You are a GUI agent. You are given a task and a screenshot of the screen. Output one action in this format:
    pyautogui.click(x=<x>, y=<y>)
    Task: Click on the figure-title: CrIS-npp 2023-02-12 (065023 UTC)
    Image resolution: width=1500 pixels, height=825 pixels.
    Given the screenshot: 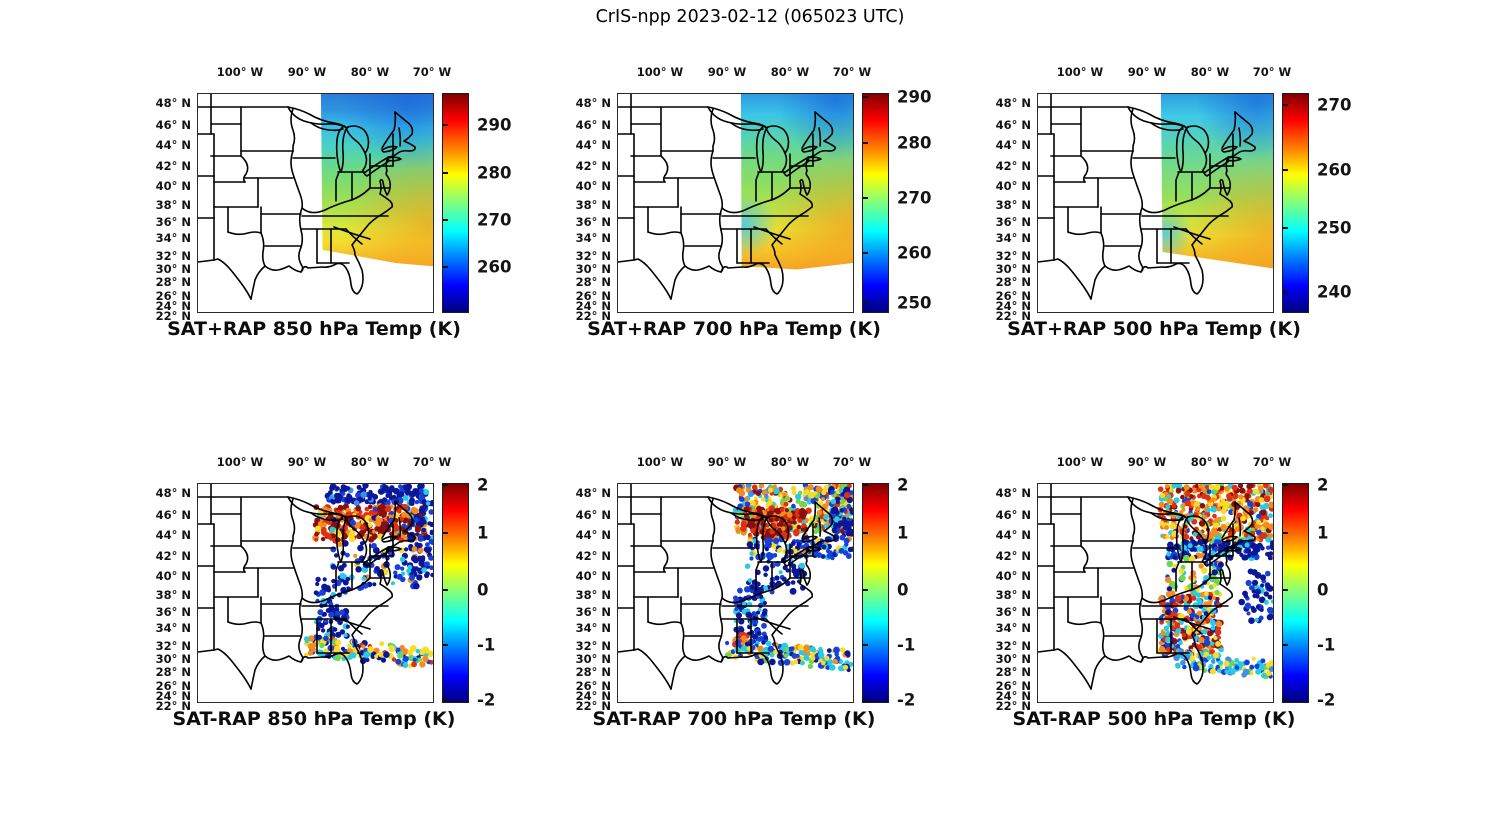 What is the action you would take?
    pyautogui.click(x=750, y=17)
    